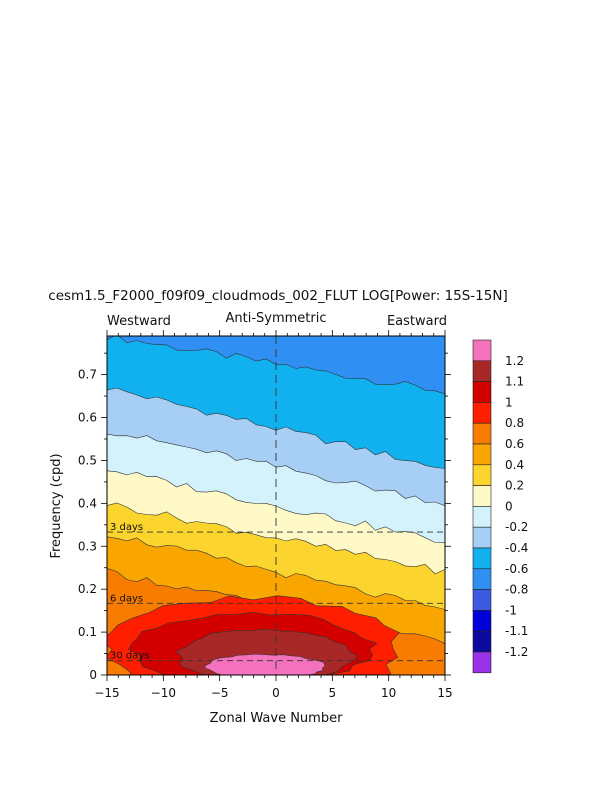  Describe the element at coordinates (276, 693) in the screenshot. I see `x-tick-label: 0` at that location.